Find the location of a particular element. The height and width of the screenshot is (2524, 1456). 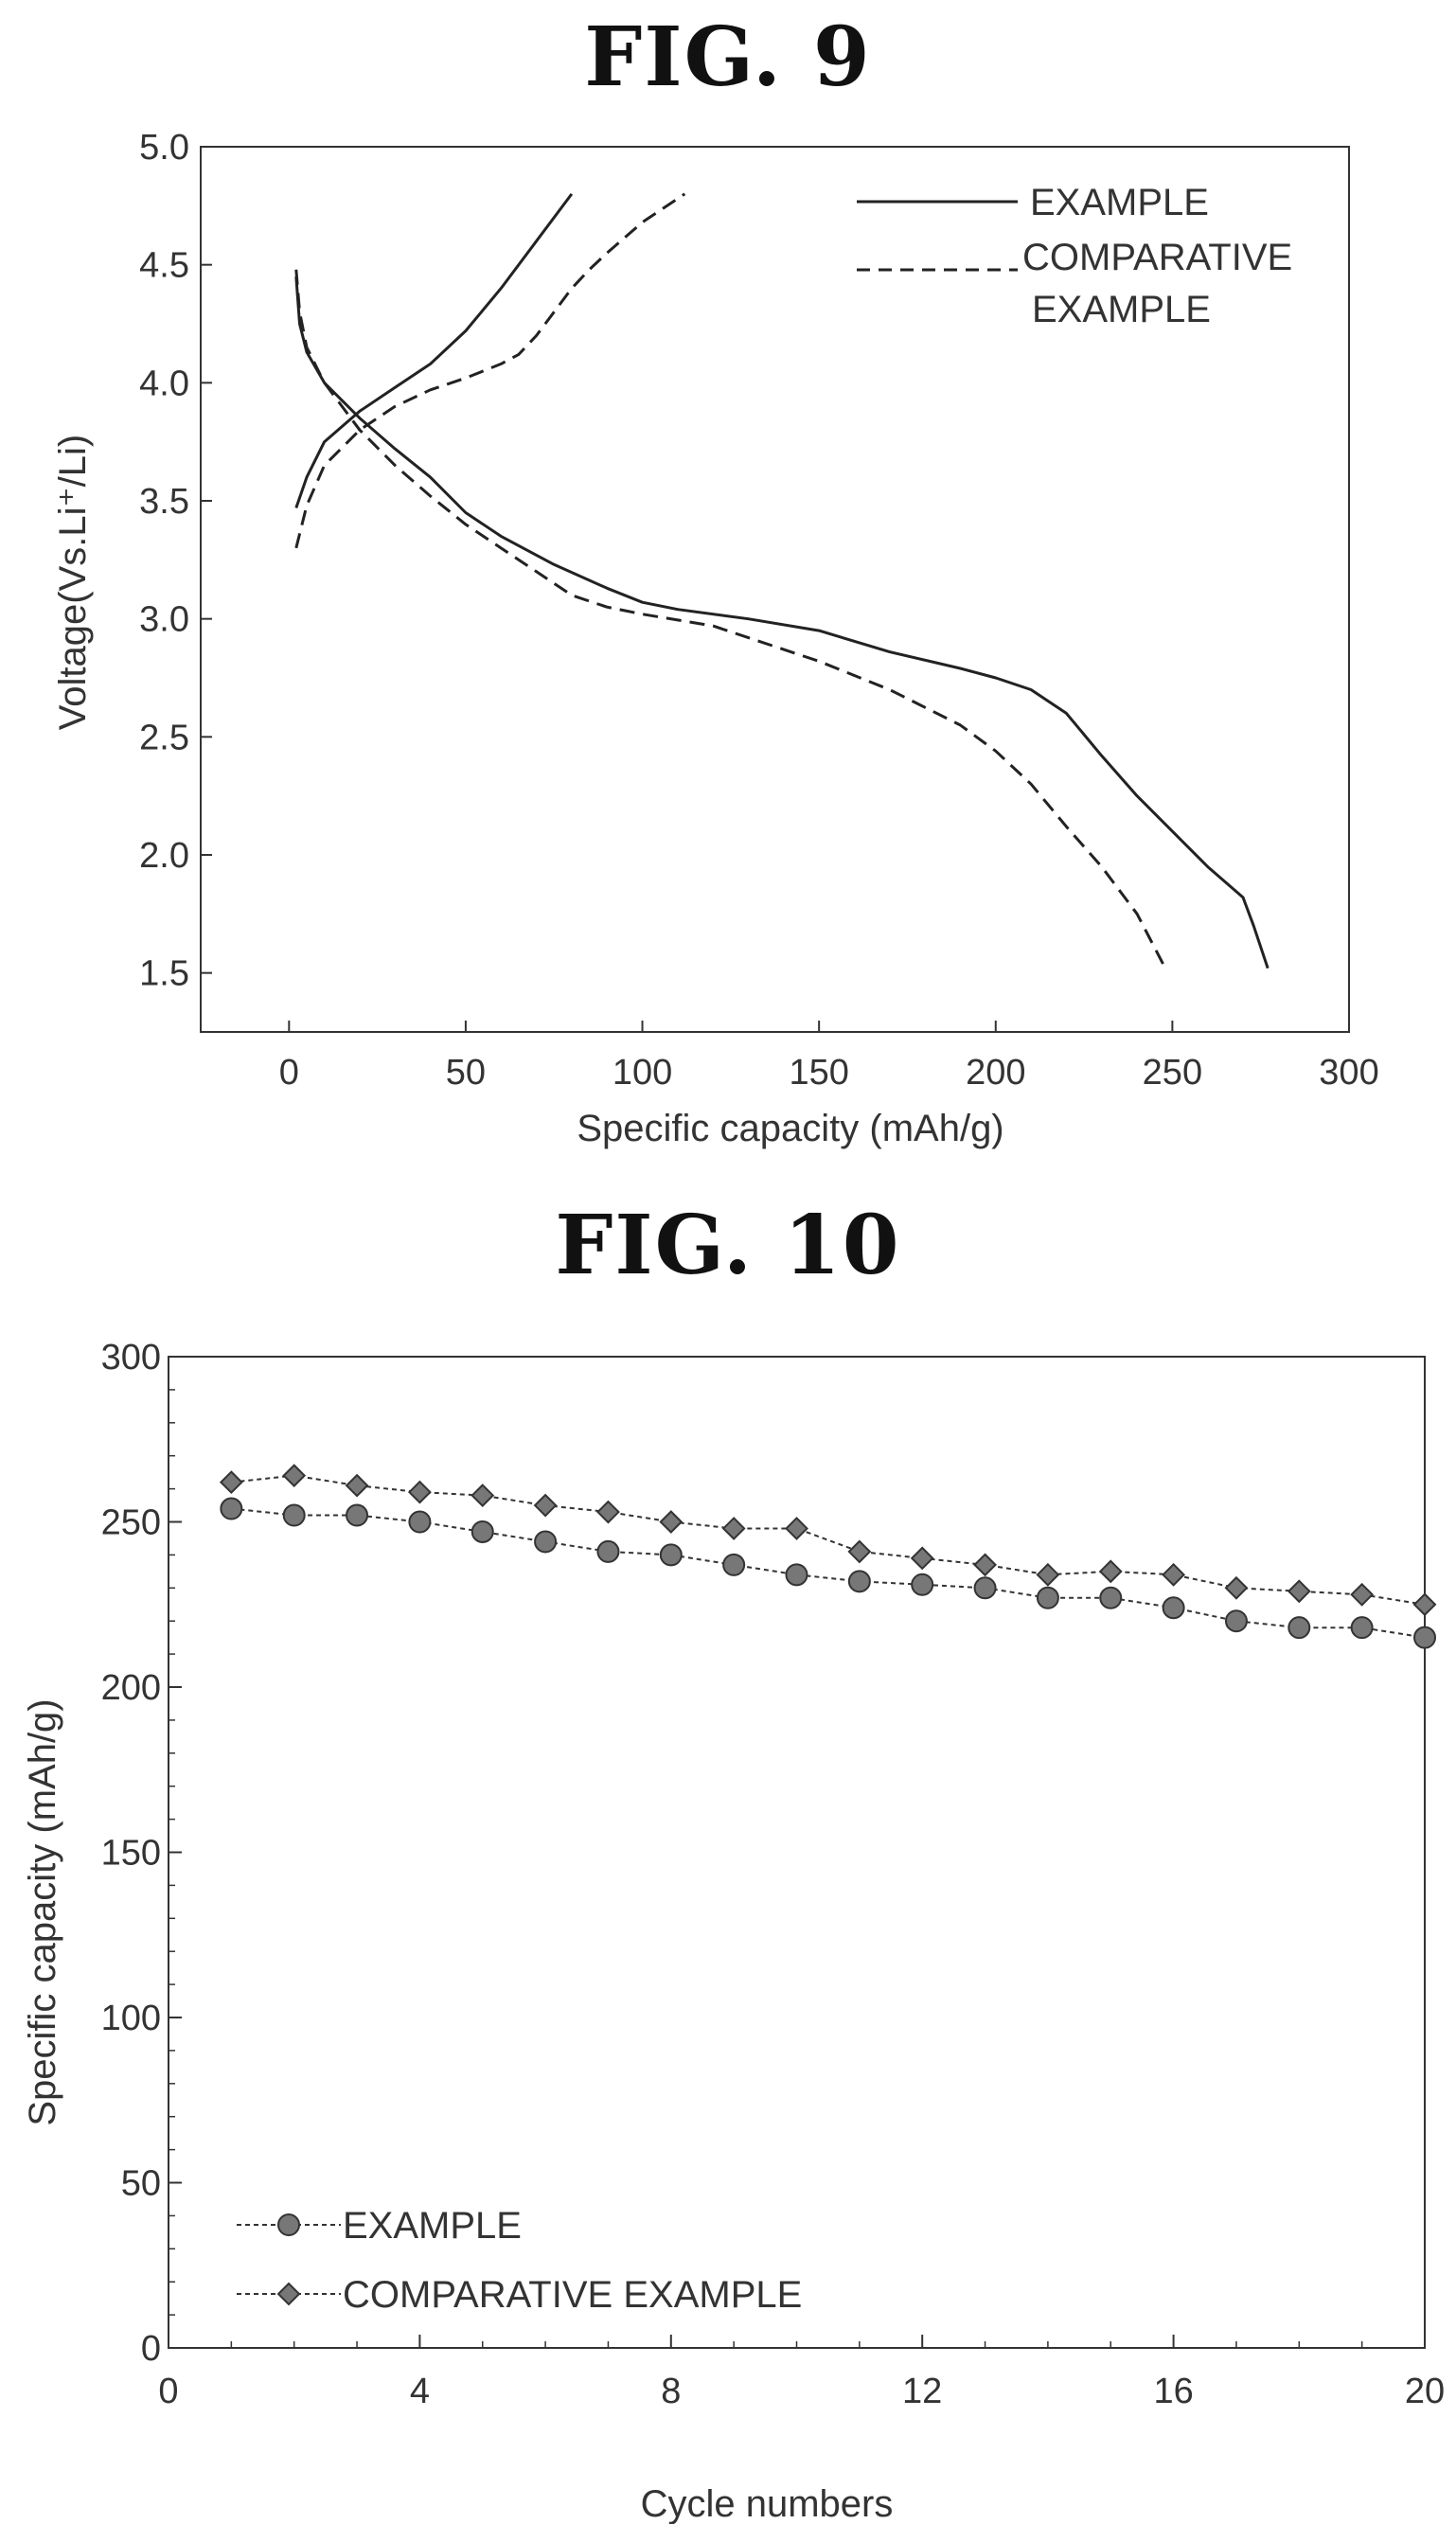

comparative-charge-curve is located at coordinates (490, 370).